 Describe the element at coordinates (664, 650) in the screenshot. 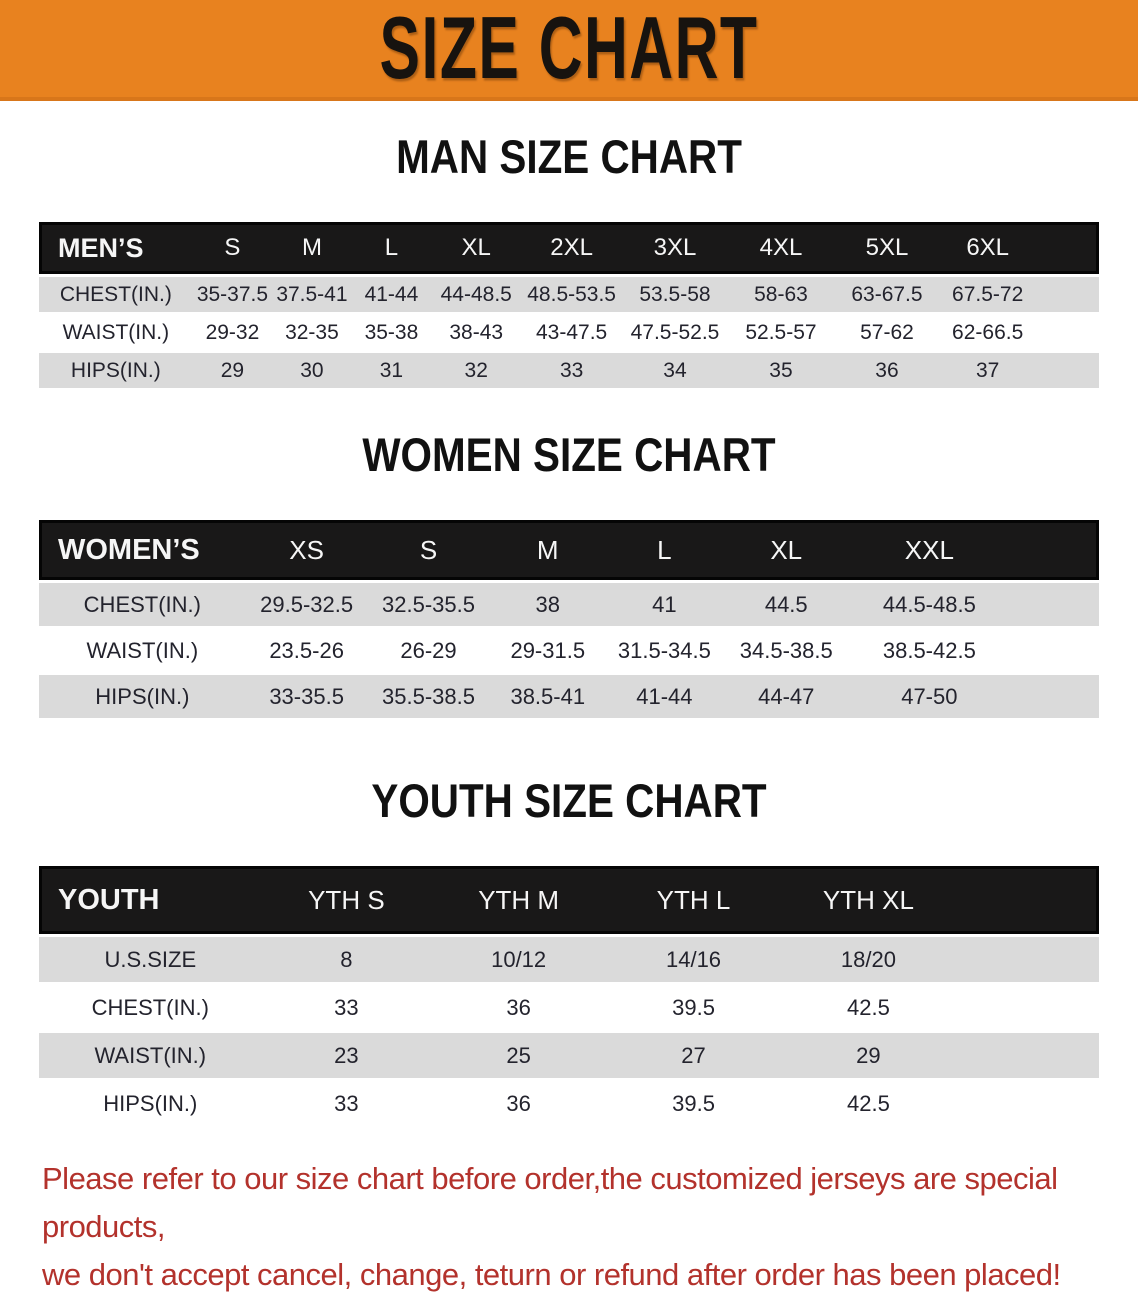

I see `size-value-cell: 31.5-34.5` at that location.